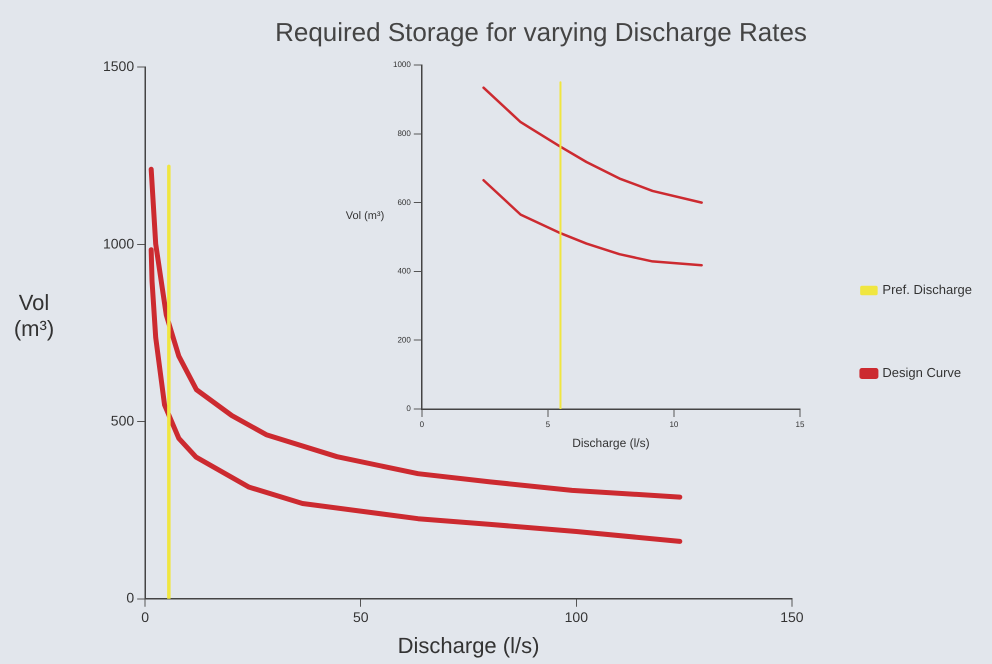 The image size is (992, 664). I want to click on x-tick-label: 100, so click(576, 617).